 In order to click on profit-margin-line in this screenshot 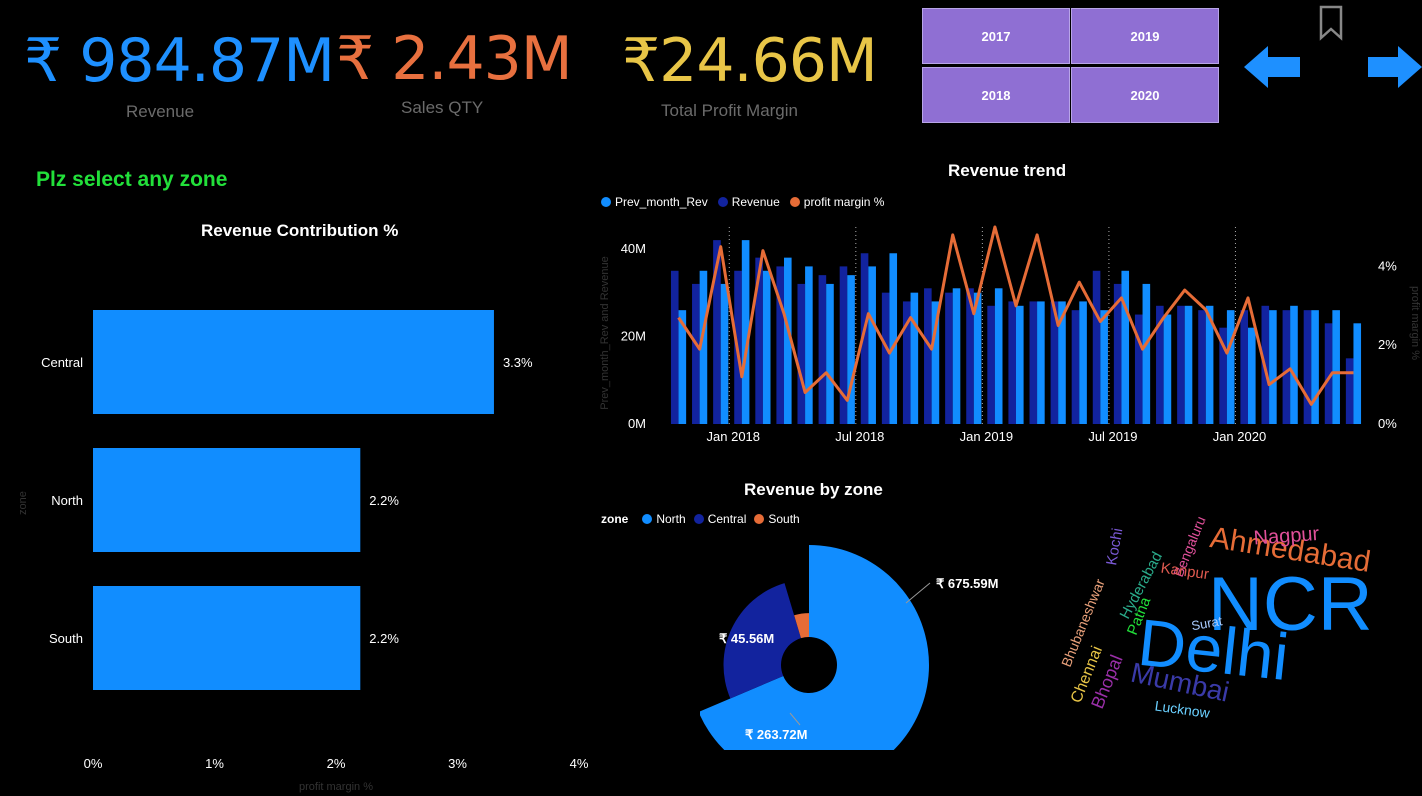, I will do `click(1015, 315)`.